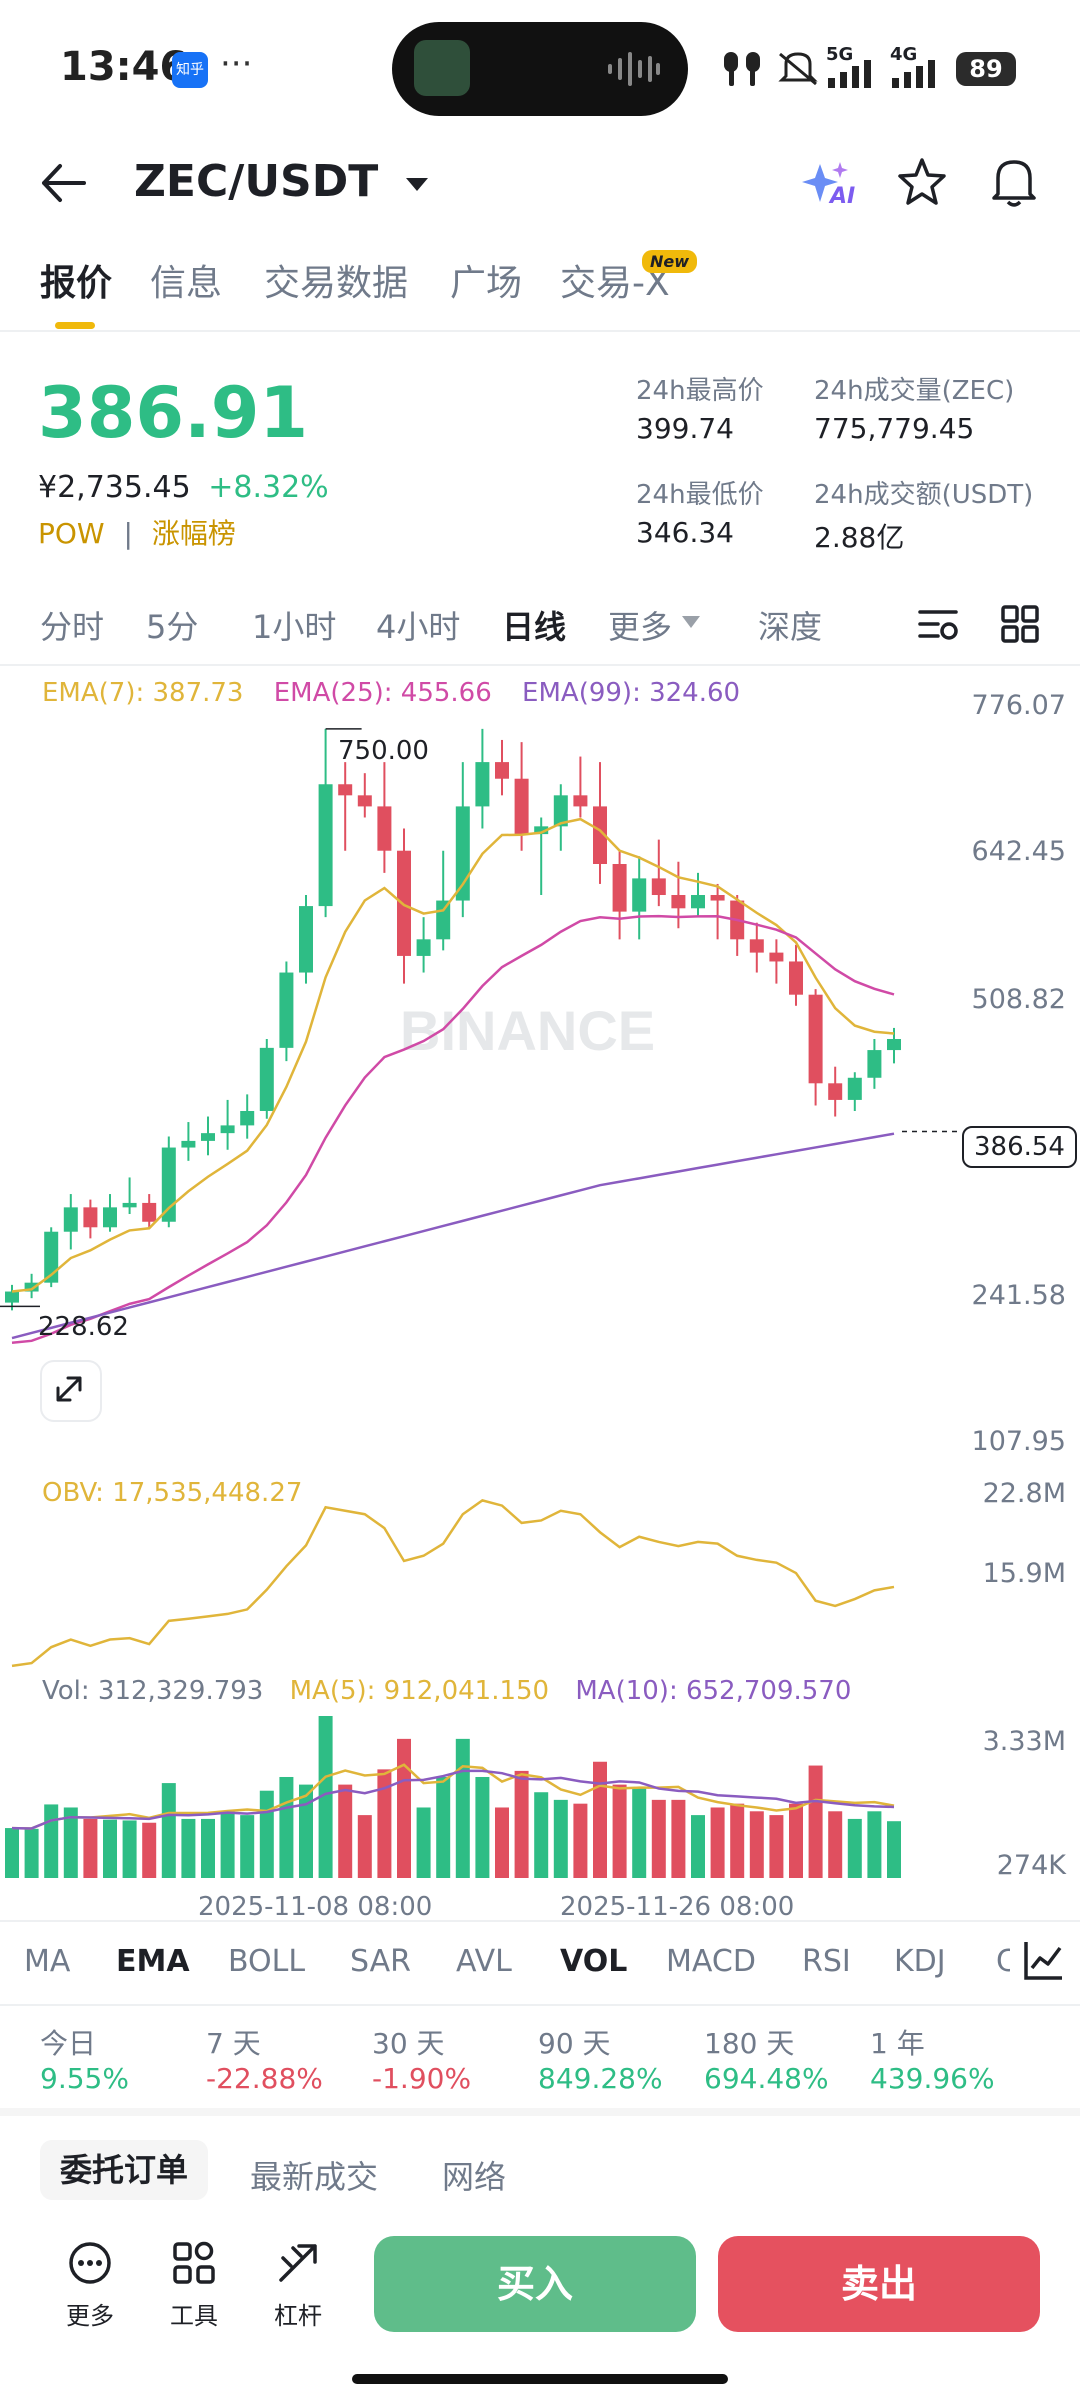 This screenshot has height=2400, width=1080. What do you see at coordinates (1045, 1960) in the screenshot?
I see `indicator-settings-button` at bounding box center [1045, 1960].